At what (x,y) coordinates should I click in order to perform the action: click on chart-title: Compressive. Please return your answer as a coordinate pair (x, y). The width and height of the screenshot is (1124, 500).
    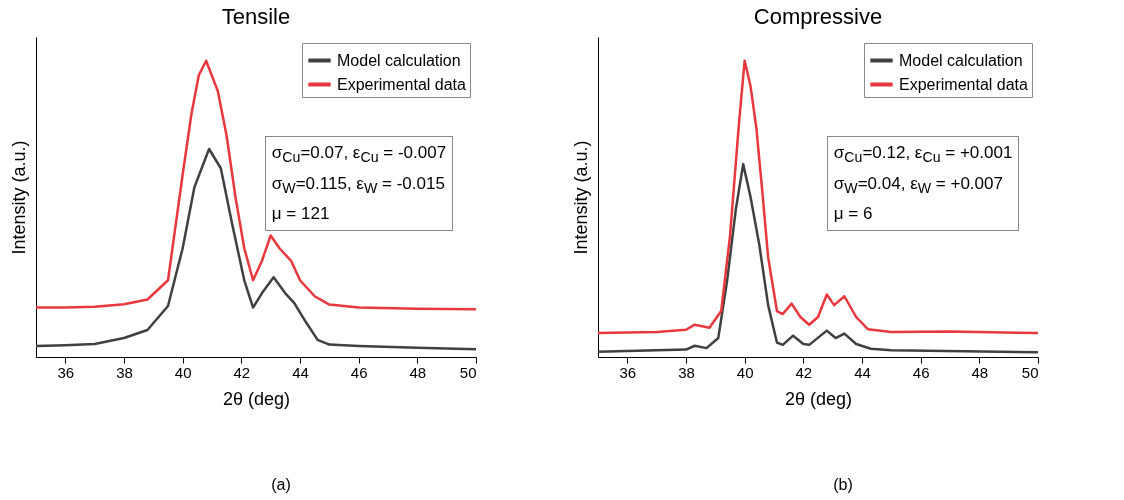
    Looking at the image, I should click on (818, 16).